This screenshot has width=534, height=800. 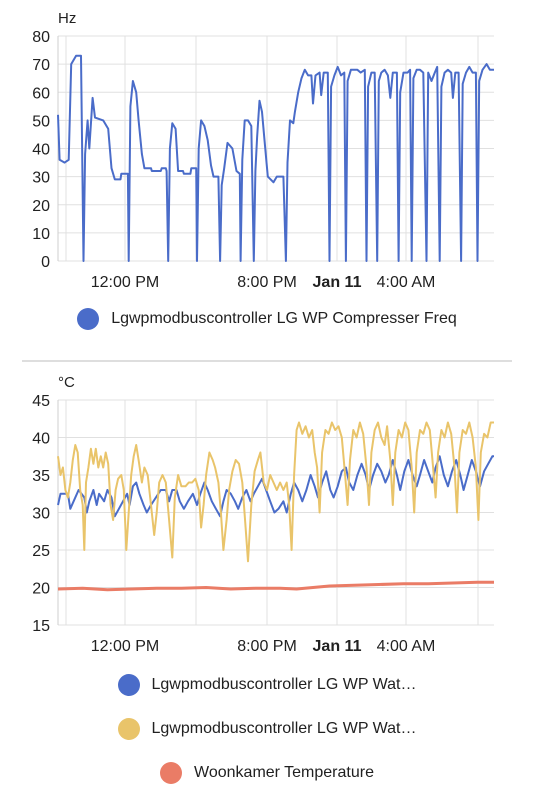 I want to click on series-line-yellow, so click(x=275, y=492).